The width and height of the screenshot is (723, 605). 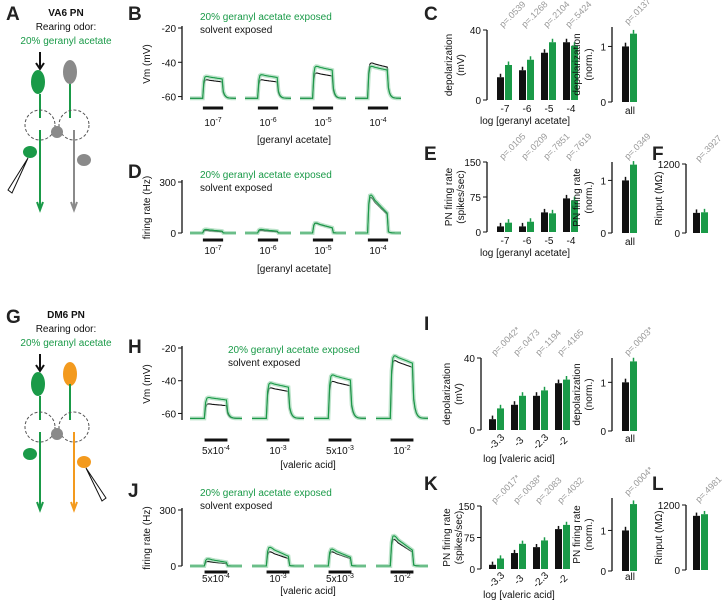 I want to click on x-tick-label: -2.3, so click(x=541, y=442).